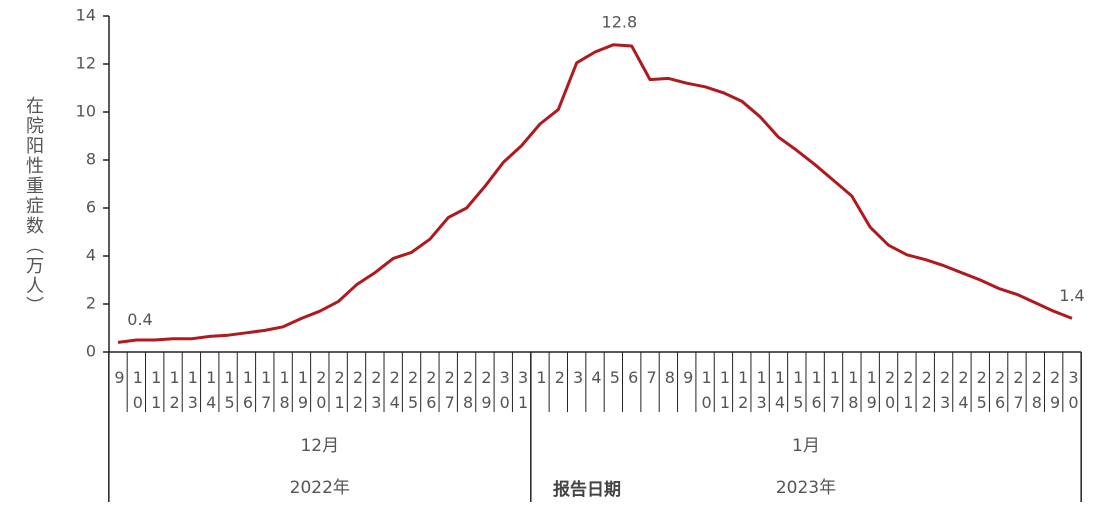  Describe the element at coordinates (86, 15) in the screenshot. I see `y-tick-label: 14` at that location.